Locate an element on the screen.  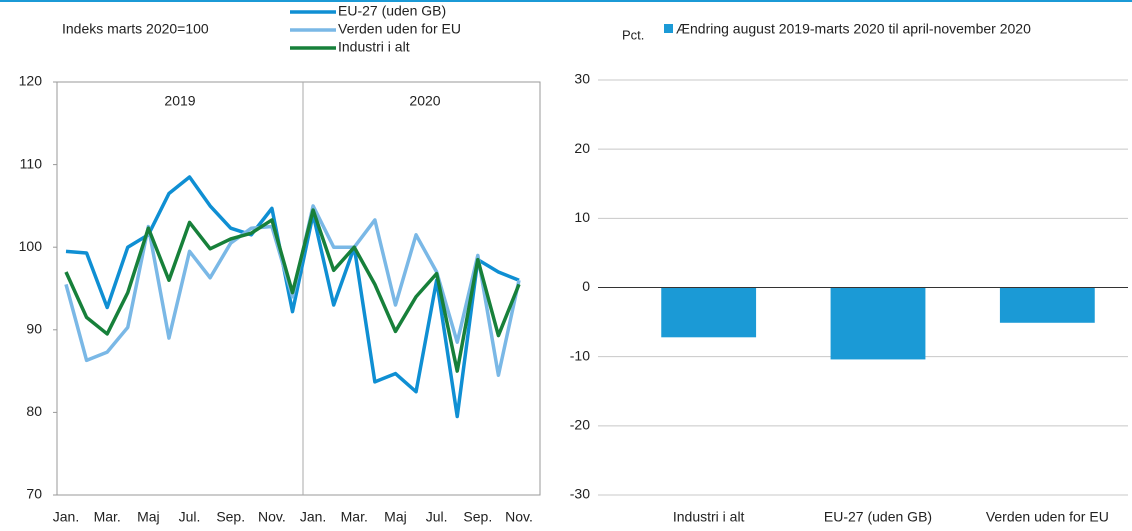
y-tick-label: 70 is located at coordinates (34, 494).